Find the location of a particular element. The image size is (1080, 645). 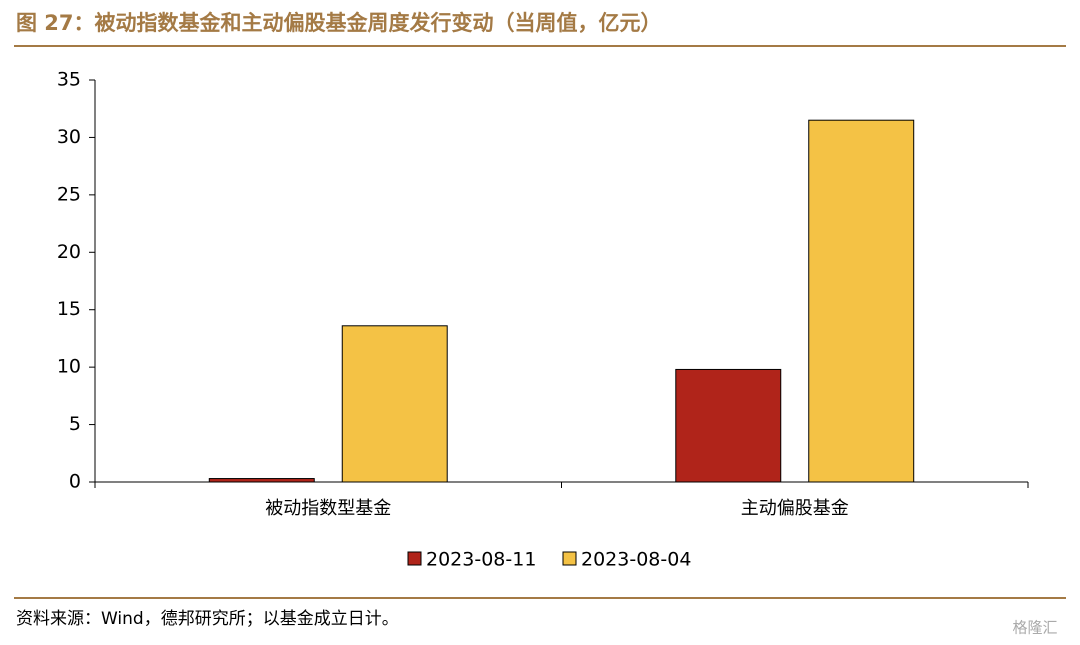

legend-label: 2023-08-04 is located at coordinates (636, 560).